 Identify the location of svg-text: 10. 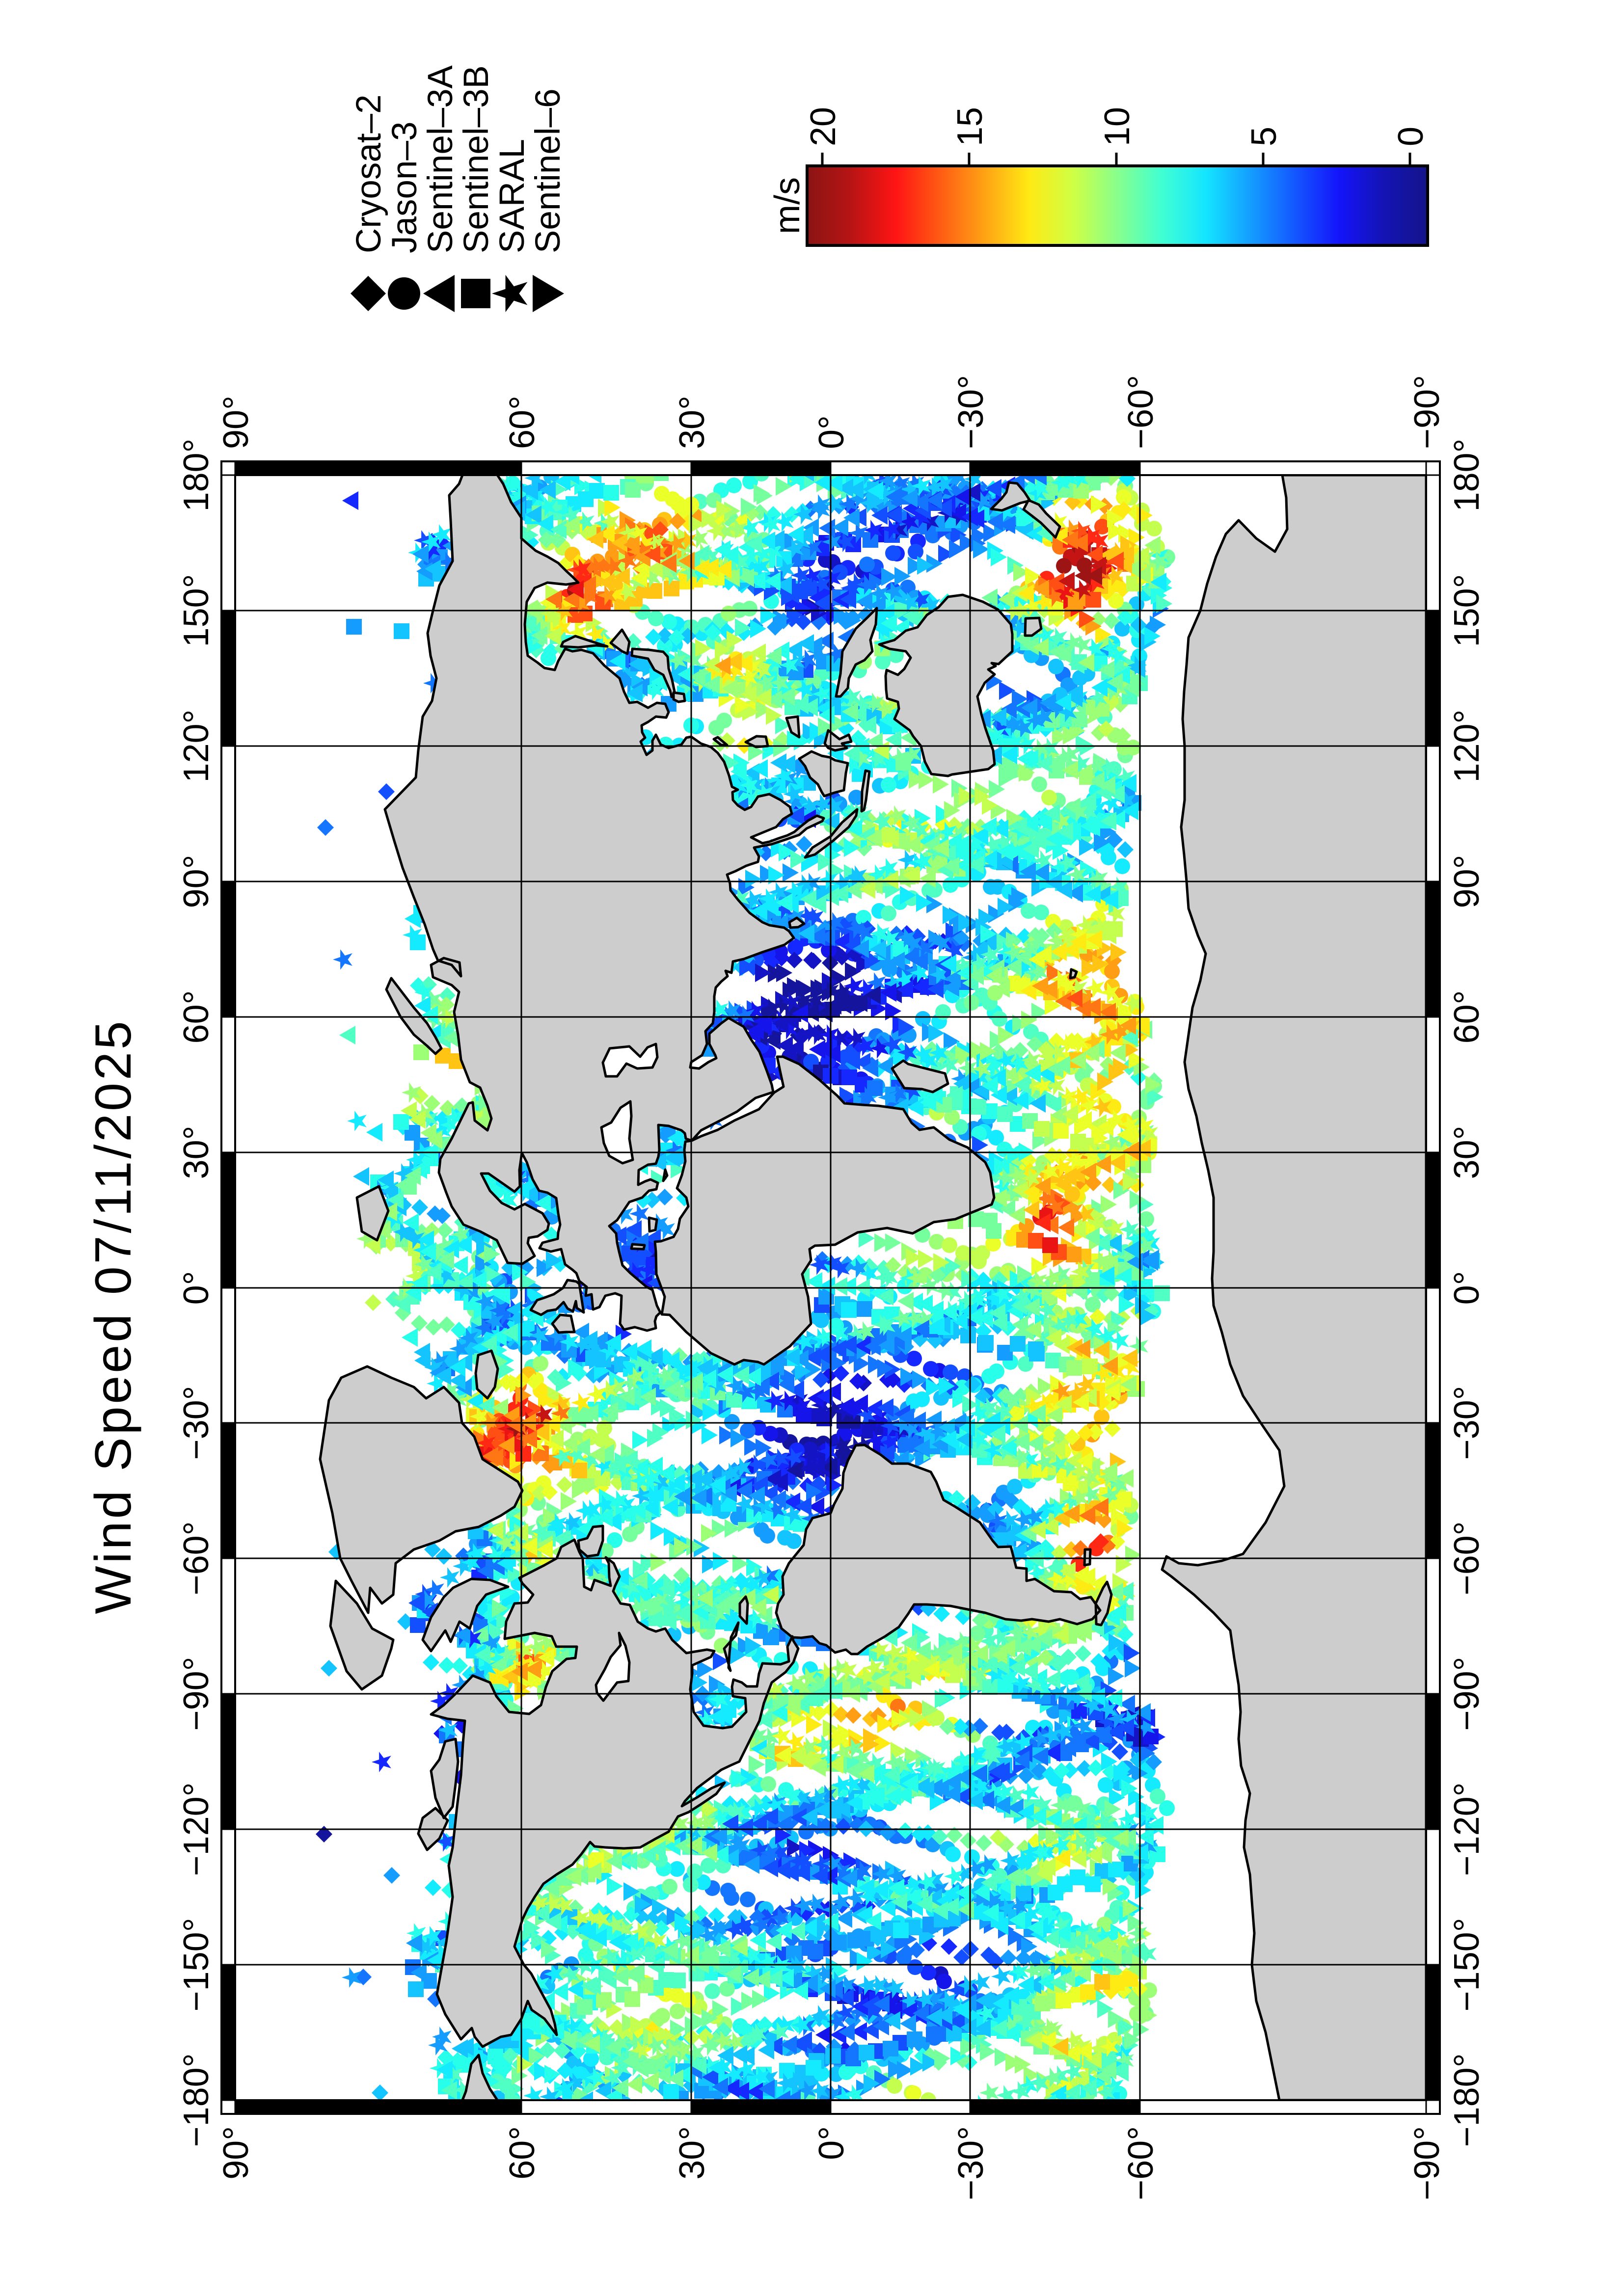
(1117, 126).